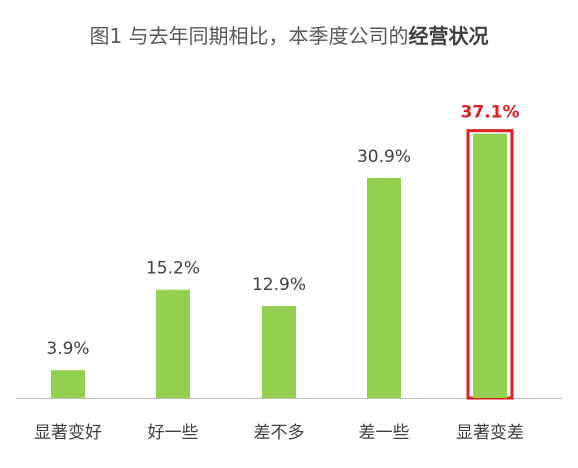  I want to click on data-label-5: 37.1%, so click(490, 113).